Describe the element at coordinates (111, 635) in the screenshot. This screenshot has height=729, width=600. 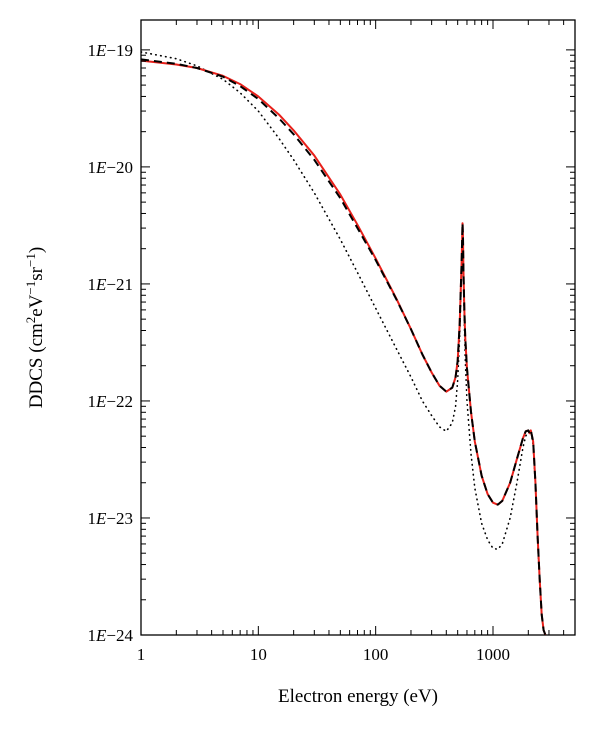
I see `y-tick-label: 1E−24` at that location.